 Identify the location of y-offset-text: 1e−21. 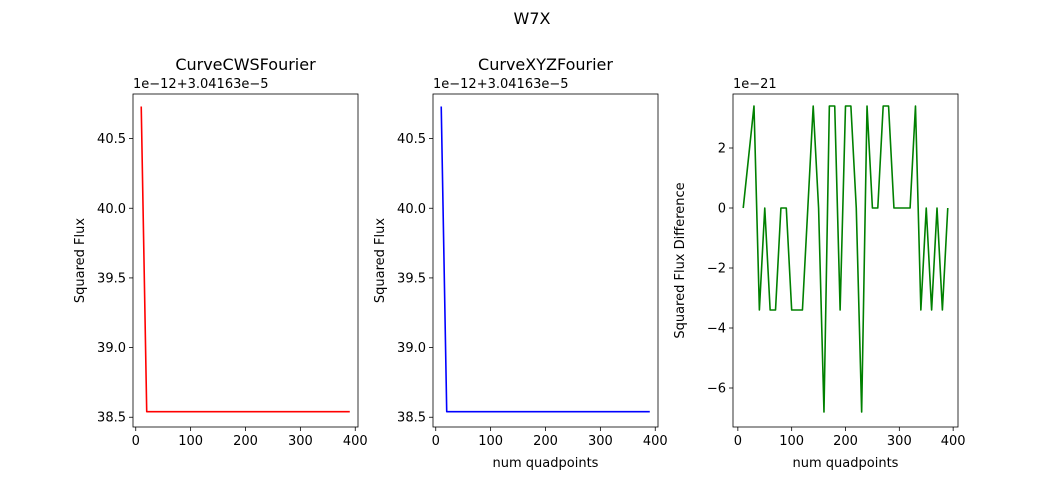
(755, 84).